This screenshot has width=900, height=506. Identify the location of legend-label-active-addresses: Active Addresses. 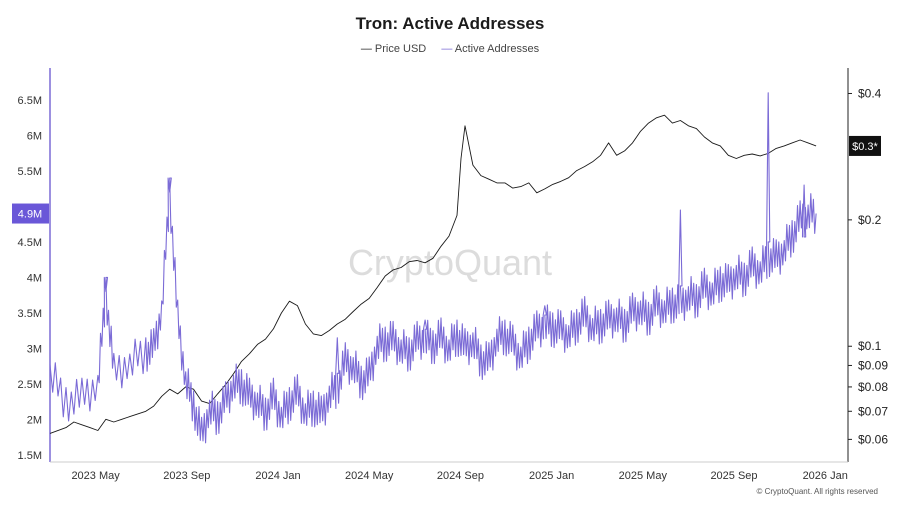
(497, 49).